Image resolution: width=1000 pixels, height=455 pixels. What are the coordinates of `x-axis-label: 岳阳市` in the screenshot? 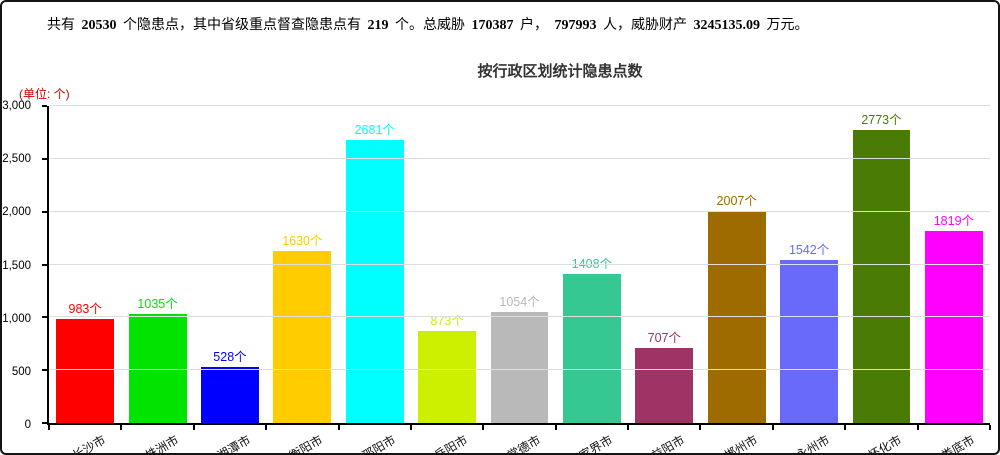 It's located at (451, 443).